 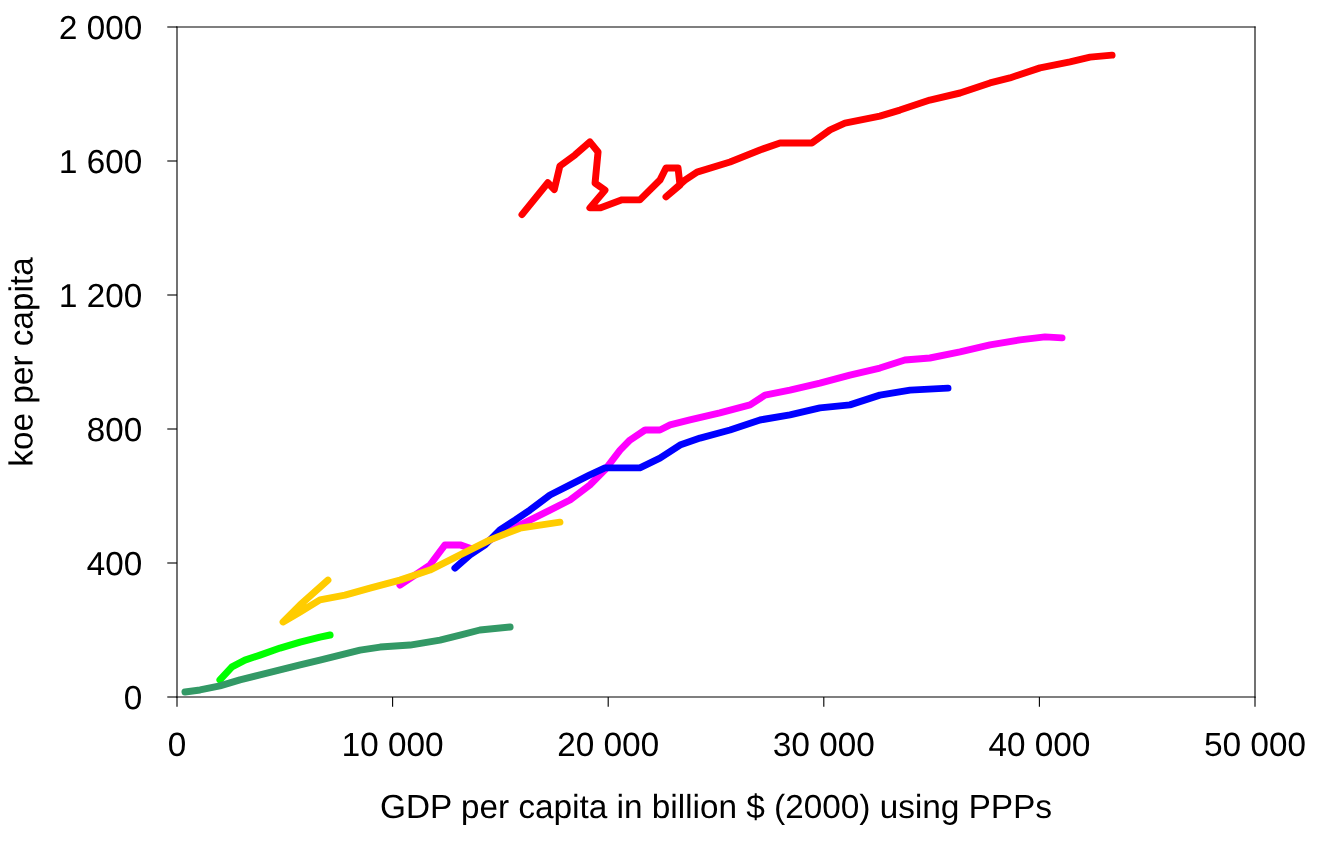 What do you see at coordinates (133, 697) in the screenshot?
I see `y-tick-label: 0` at bounding box center [133, 697].